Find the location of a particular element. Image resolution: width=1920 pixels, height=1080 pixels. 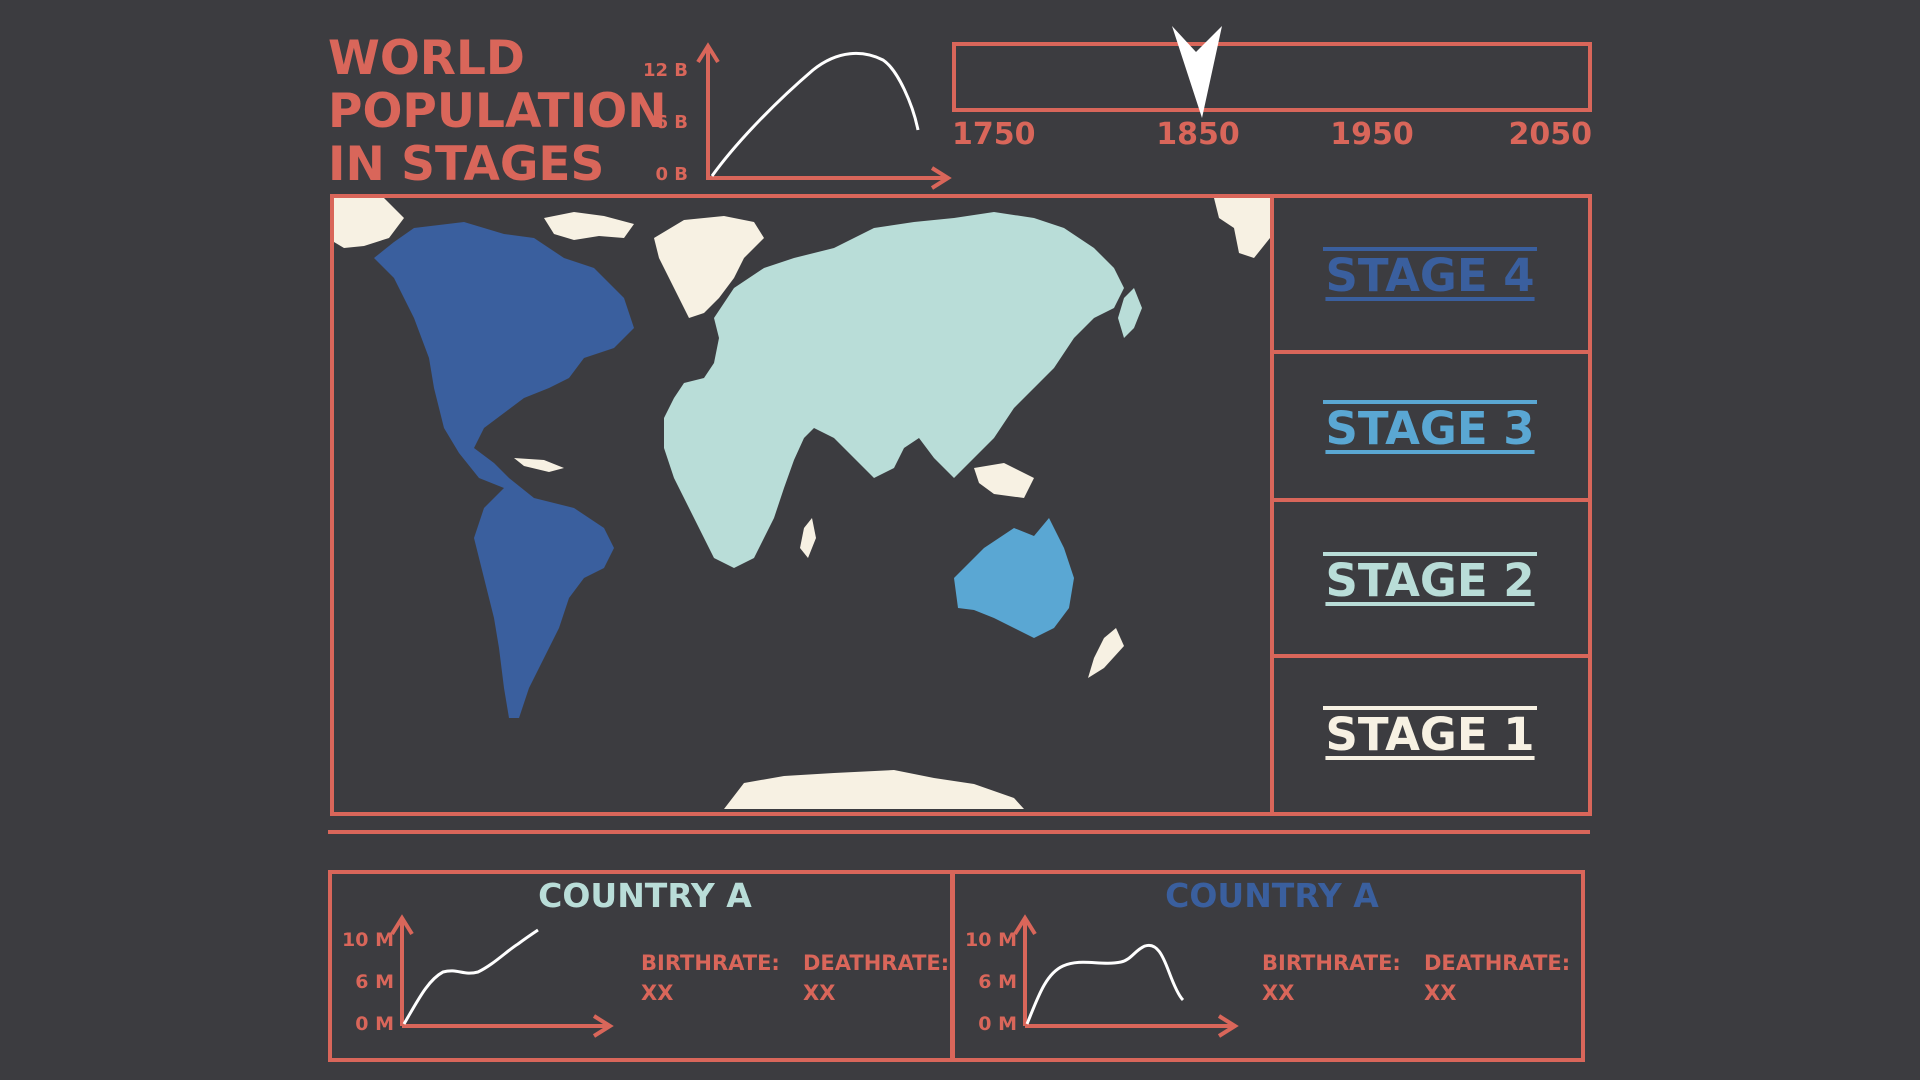

southeast-asia-islands is located at coordinates (1004, 480).